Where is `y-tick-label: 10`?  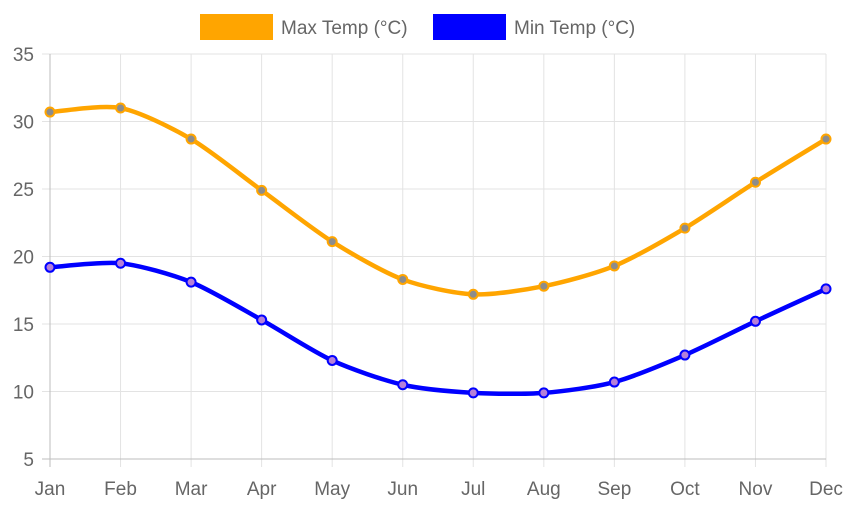
y-tick-label: 10 is located at coordinates (23, 393).